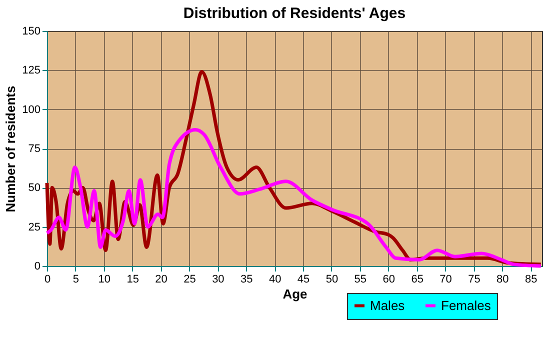 The image size is (560, 353). What do you see at coordinates (10, 149) in the screenshot?
I see `y-axis-title: Number of residents` at bounding box center [10, 149].